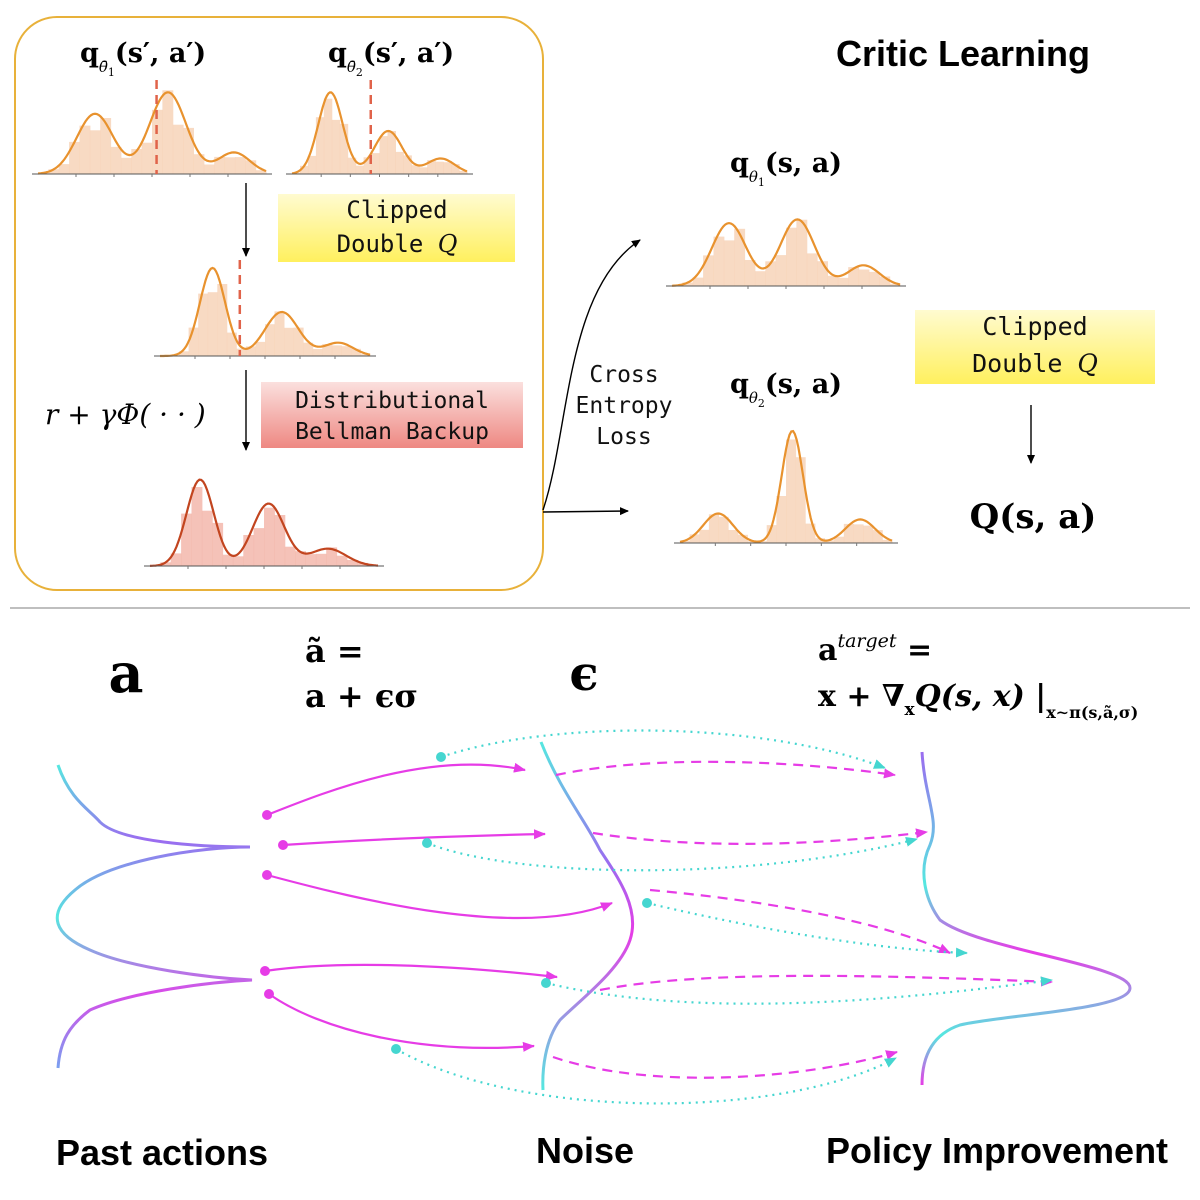 The height and width of the screenshot is (1200, 1200). I want to click on distributional-box-line1: Distributional, so click(392, 401).